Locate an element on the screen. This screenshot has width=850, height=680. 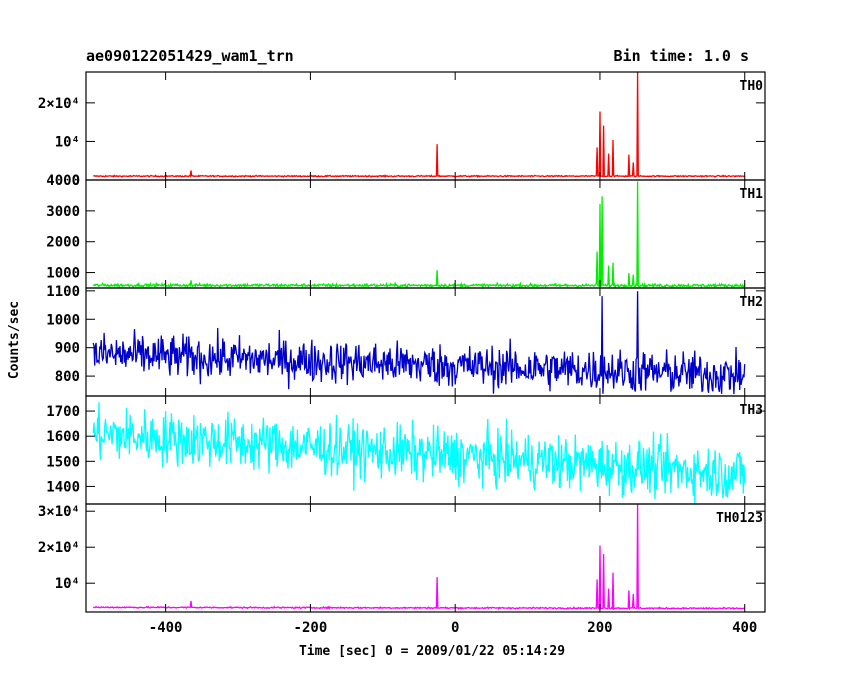
x-tick-label: 0 is located at coordinates (455, 628).